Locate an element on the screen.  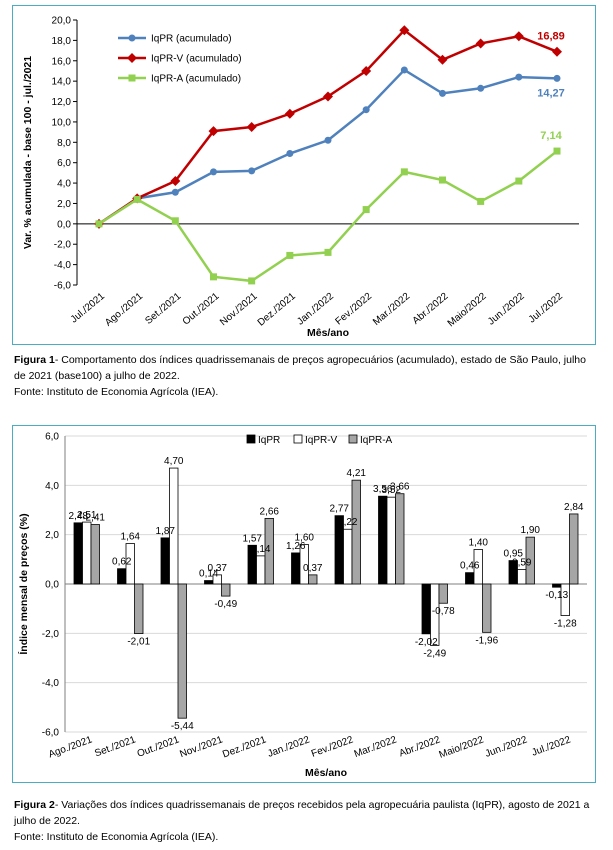
data-label: 0,37 is located at coordinates (218, 568).